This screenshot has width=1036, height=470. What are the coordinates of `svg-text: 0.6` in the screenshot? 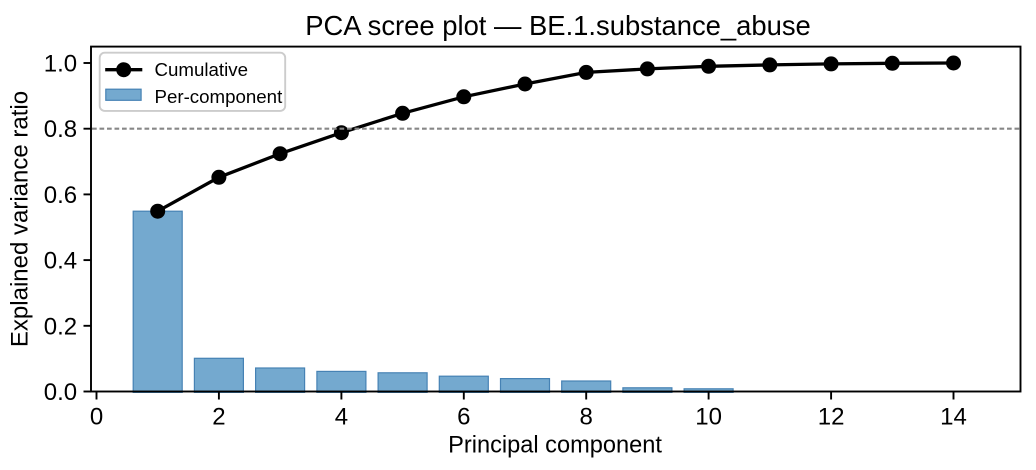 It's located at (60, 195).